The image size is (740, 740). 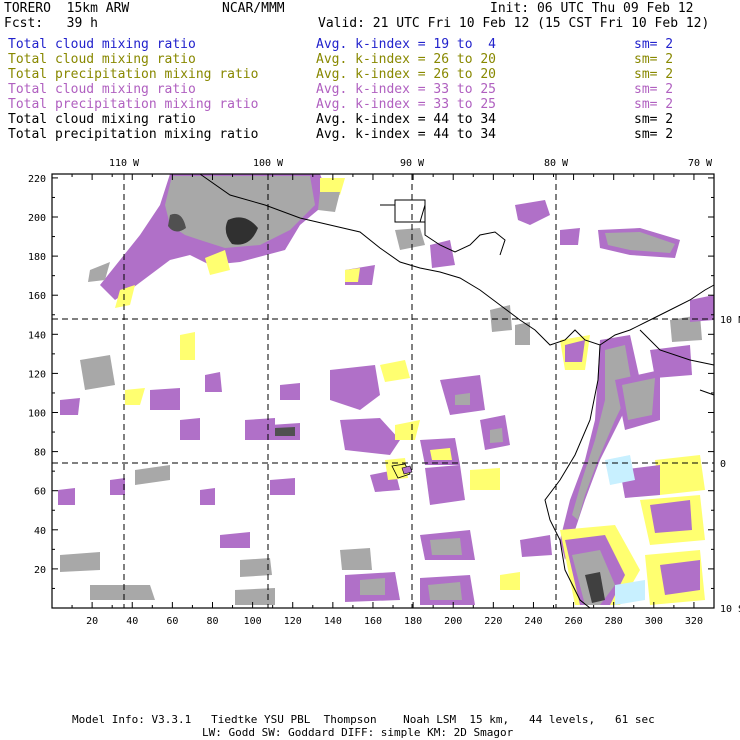 What do you see at coordinates (67, 8) in the screenshot?
I see `model-title: TORERO 15km ARW` at bounding box center [67, 8].